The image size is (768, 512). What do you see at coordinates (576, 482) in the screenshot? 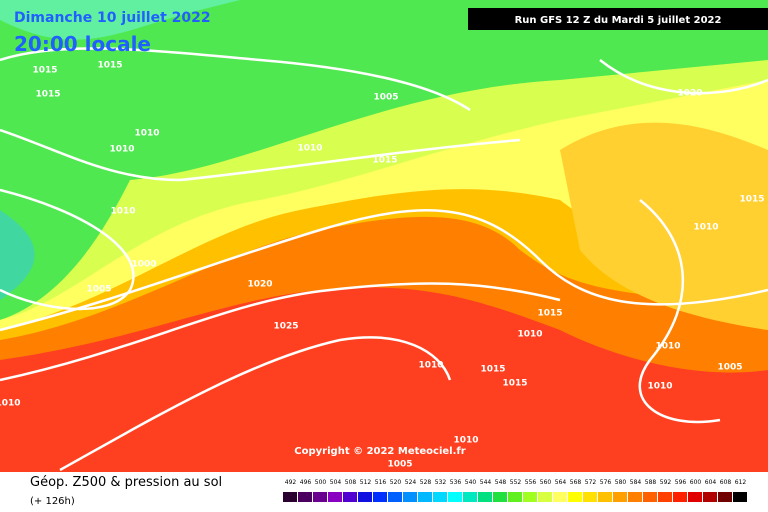
I see `scale-label: 568` at bounding box center [576, 482].